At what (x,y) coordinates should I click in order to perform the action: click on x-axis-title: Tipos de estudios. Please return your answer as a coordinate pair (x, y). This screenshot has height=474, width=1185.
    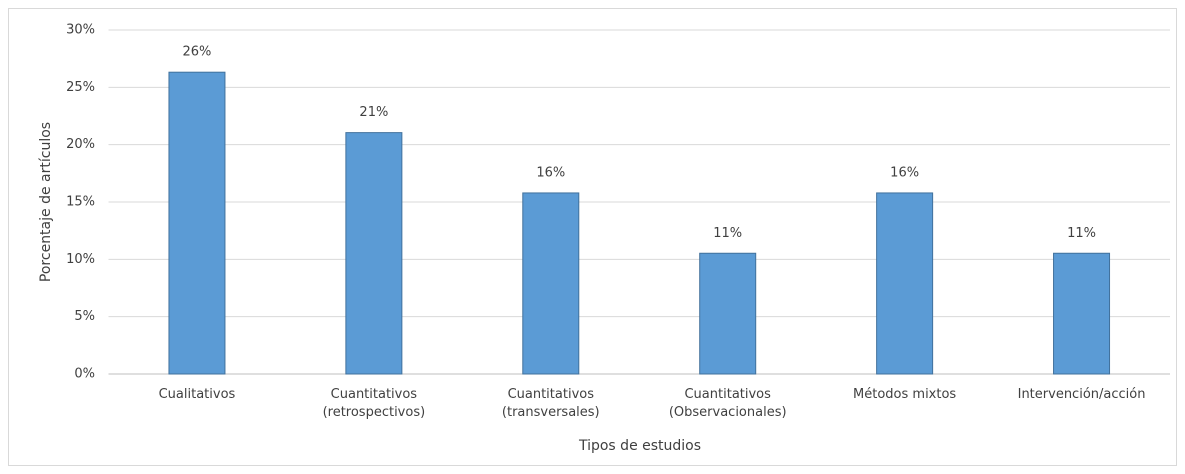
    Looking at the image, I should click on (639, 446).